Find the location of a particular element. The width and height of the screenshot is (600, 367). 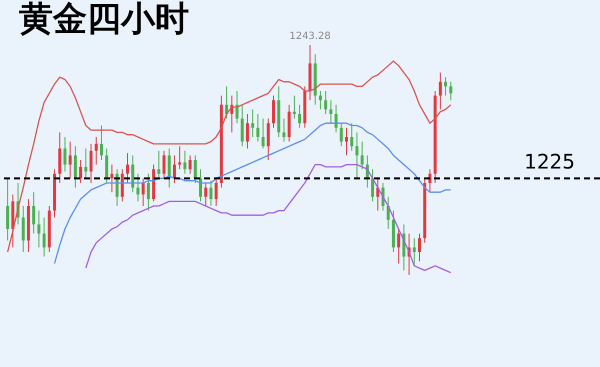

text: 1243.28 is located at coordinates (310, 36).